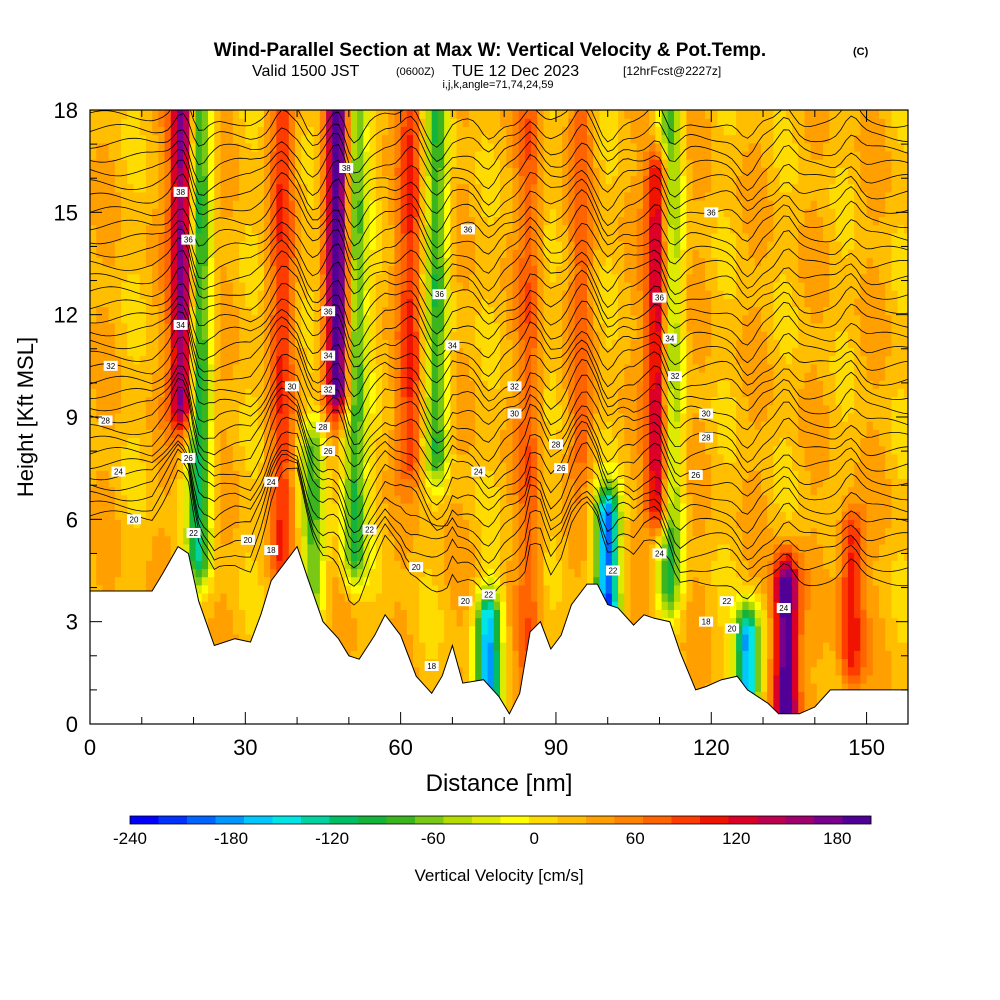 The height and width of the screenshot is (1000, 1000). I want to click on subtitle-grid-indices: i,j,k,angle=71,74,24,59, so click(497, 85).